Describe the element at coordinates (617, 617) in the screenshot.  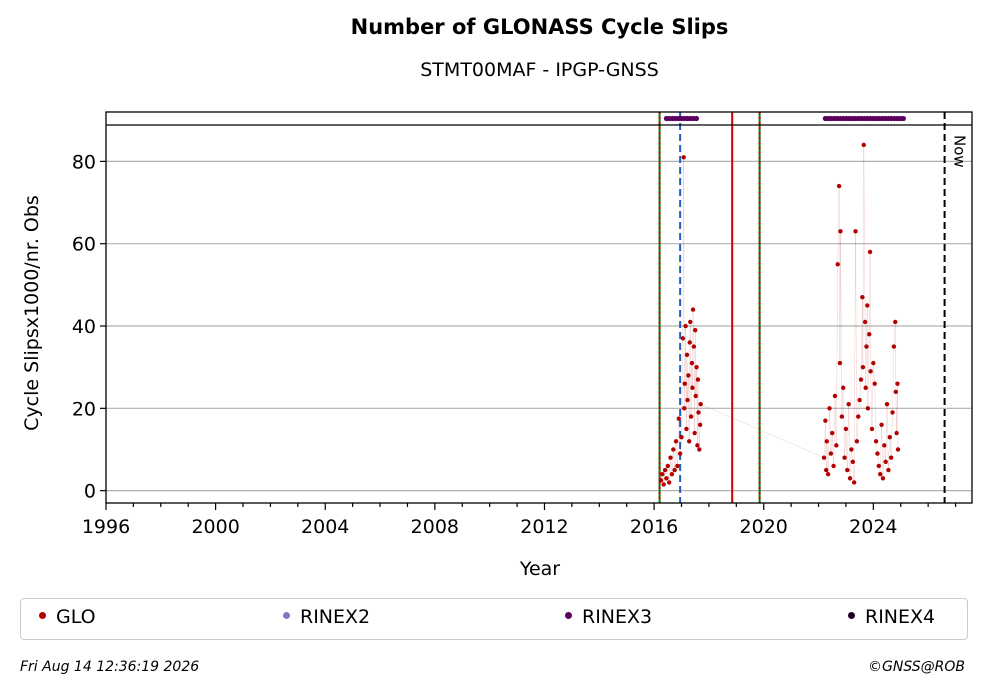
I see `legend-label-rinex3: RINEX3` at that location.